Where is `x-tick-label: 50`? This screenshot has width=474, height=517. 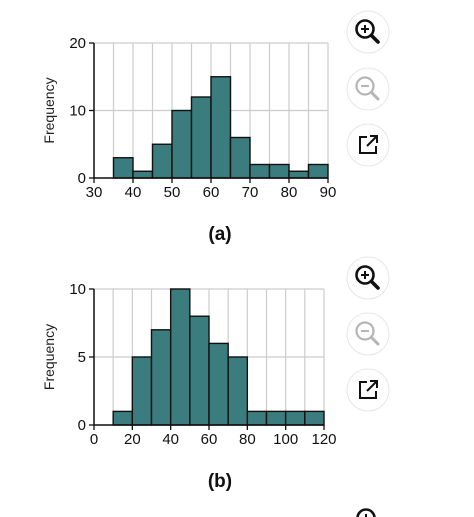 x-tick-label: 50 is located at coordinates (172, 192).